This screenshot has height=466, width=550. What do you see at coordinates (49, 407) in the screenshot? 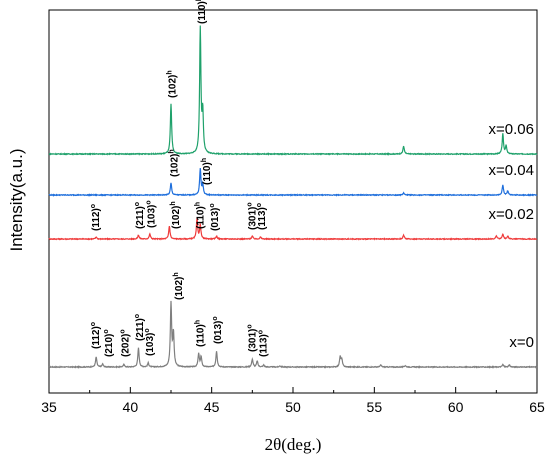
I see `x-tick-label: 35` at bounding box center [49, 407].